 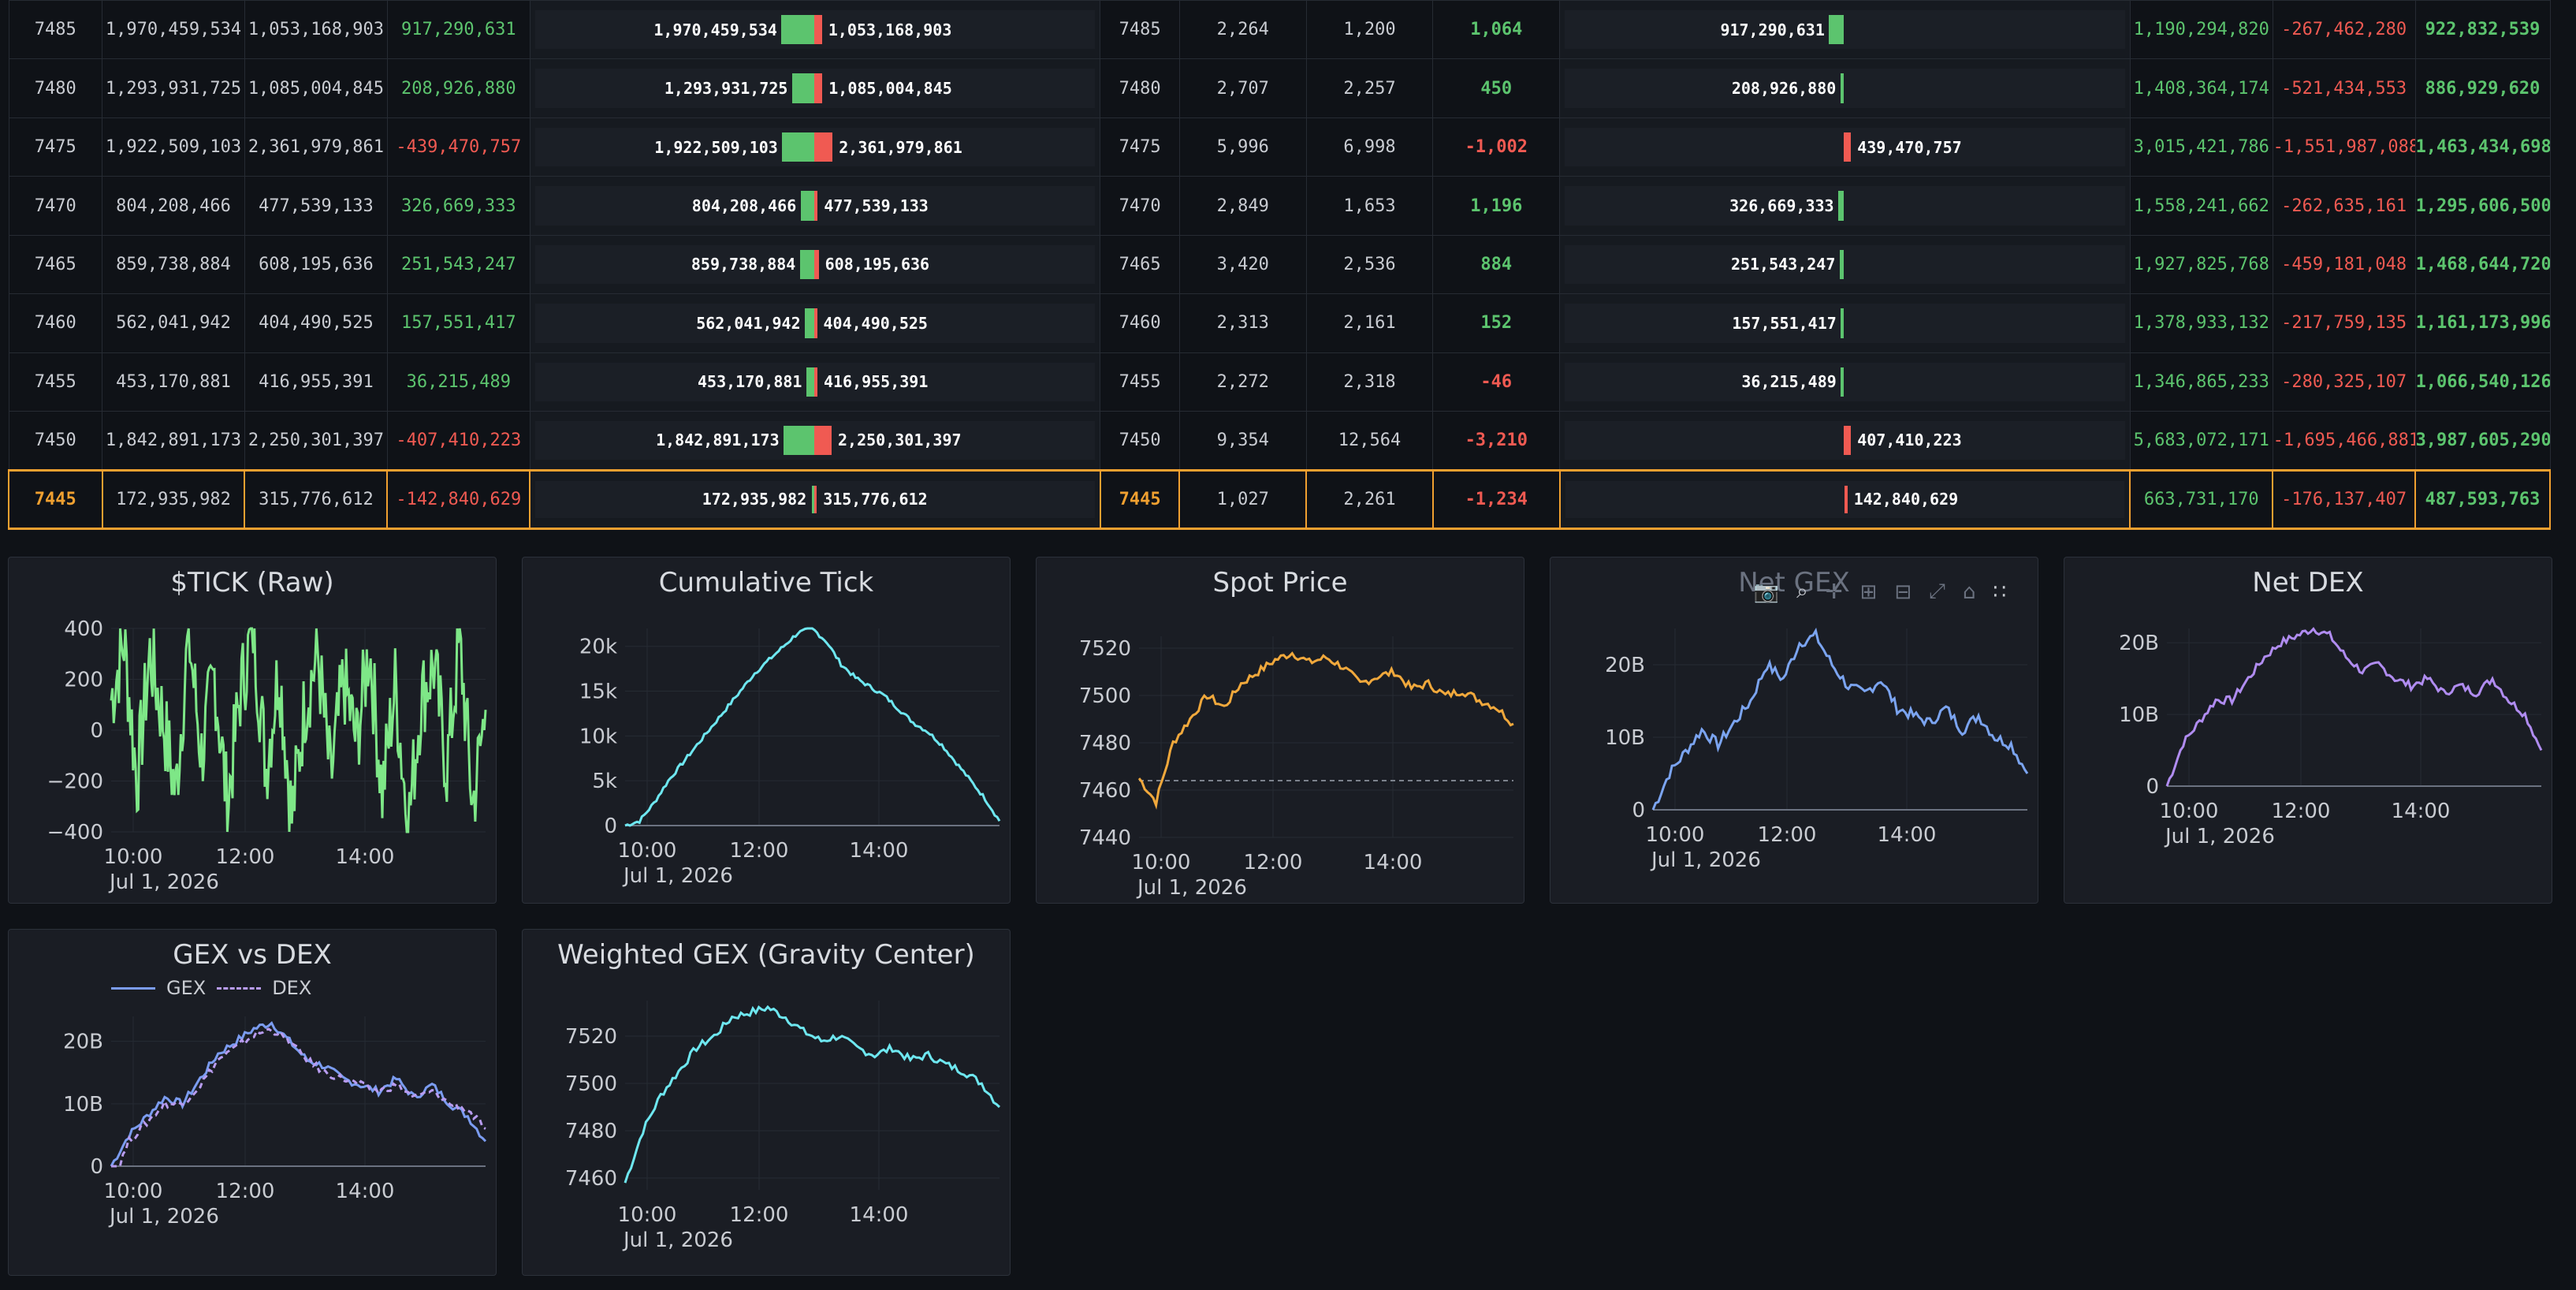 I want to click on x-tick-label: 12:00, so click(x=245, y=857).